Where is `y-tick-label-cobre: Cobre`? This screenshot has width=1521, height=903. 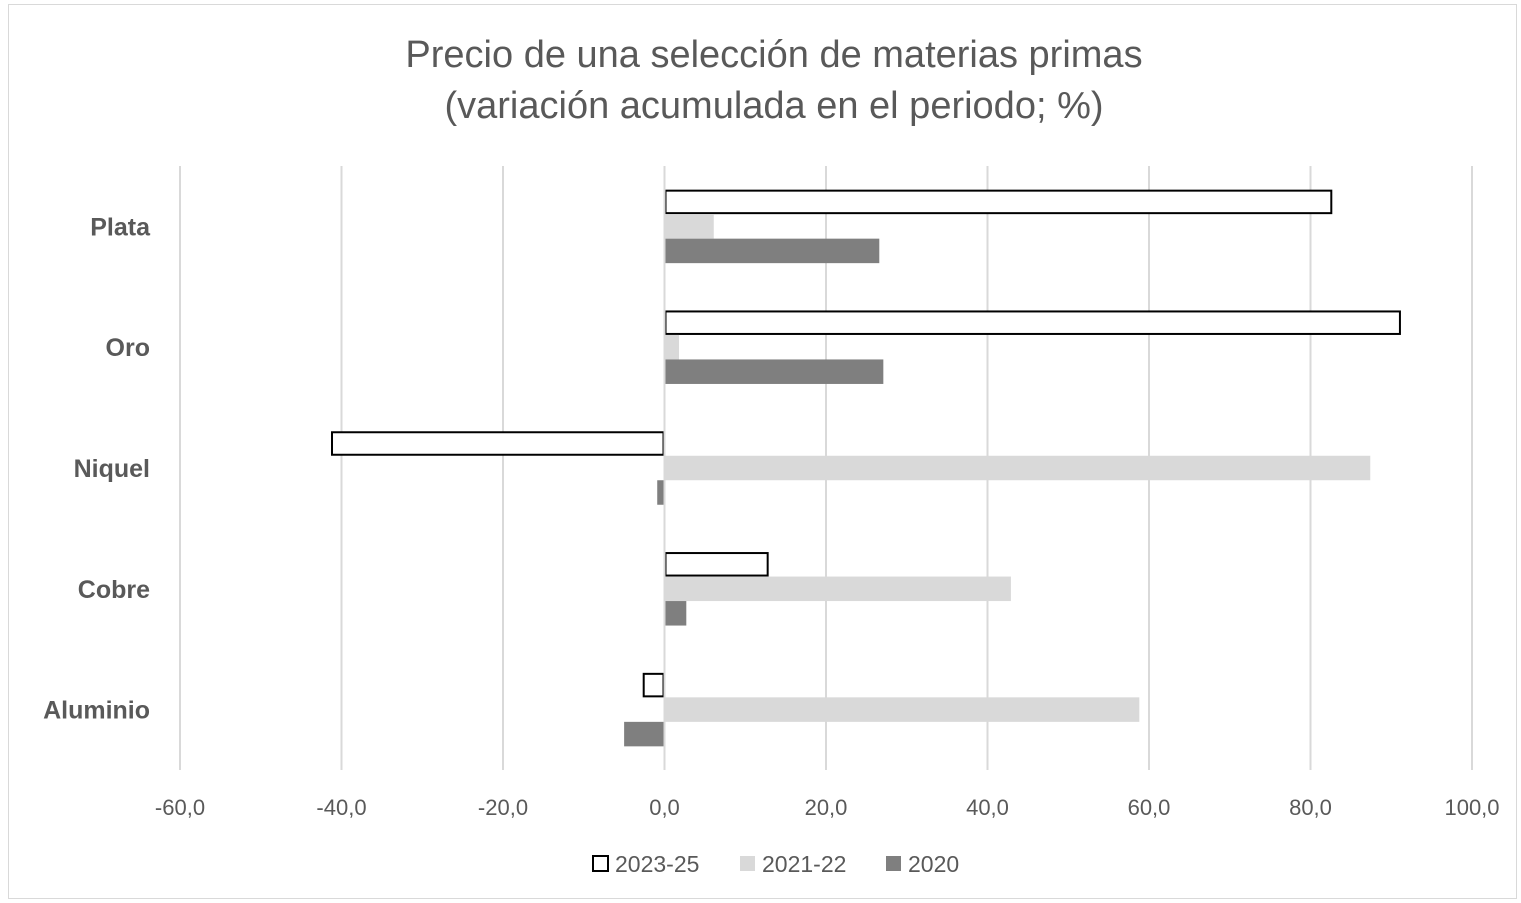
y-tick-label-cobre: Cobre is located at coordinates (114, 590).